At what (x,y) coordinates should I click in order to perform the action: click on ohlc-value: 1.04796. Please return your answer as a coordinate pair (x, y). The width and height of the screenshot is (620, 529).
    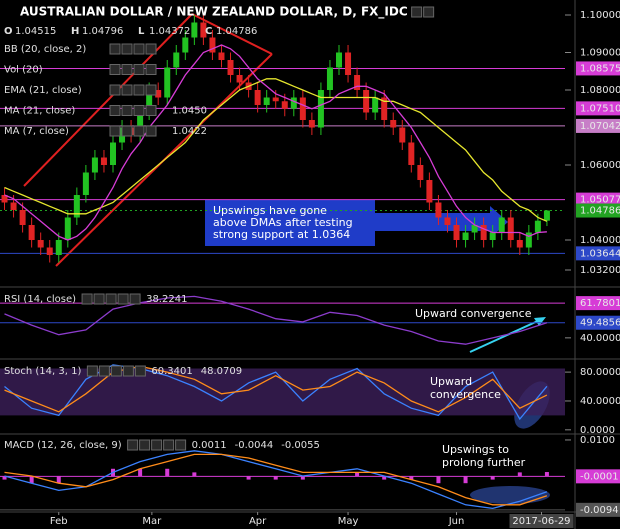
    Looking at the image, I should click on (102, 31).